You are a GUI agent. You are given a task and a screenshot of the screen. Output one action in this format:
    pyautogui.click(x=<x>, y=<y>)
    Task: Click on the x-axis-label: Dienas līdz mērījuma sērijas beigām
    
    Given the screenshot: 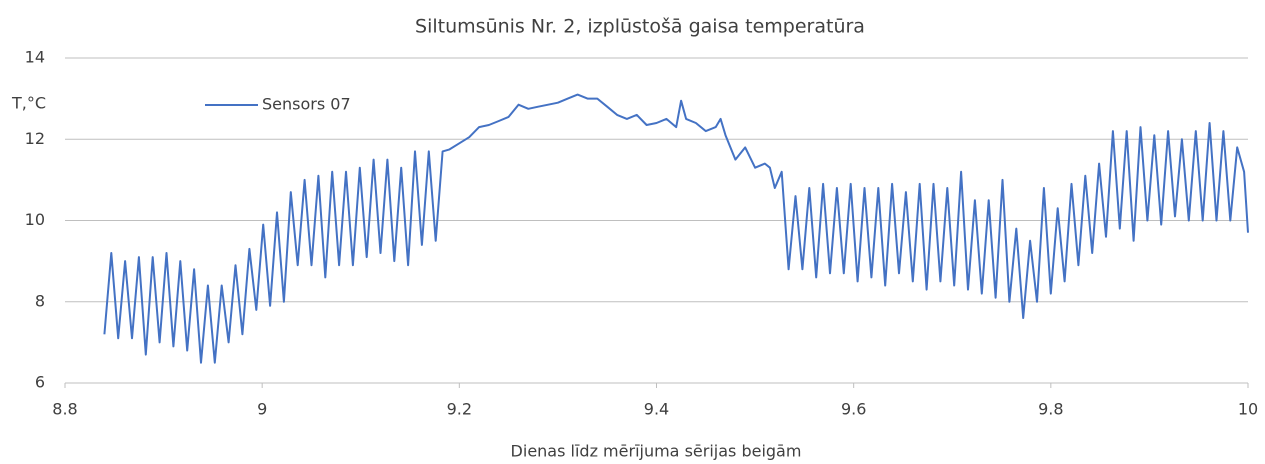 What is the action you would take?
    pyautogui.click(x=656, y=451)
    